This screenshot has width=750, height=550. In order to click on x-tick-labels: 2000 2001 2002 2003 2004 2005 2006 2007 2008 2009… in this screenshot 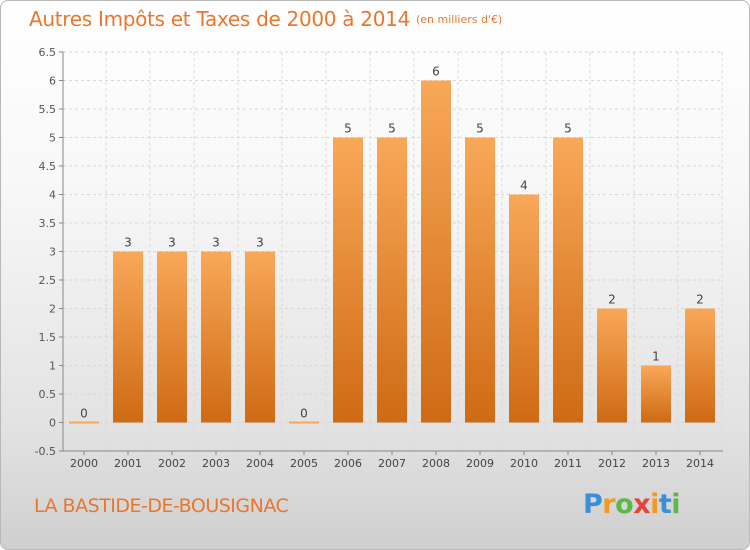, I will do `click(392, 460)`.